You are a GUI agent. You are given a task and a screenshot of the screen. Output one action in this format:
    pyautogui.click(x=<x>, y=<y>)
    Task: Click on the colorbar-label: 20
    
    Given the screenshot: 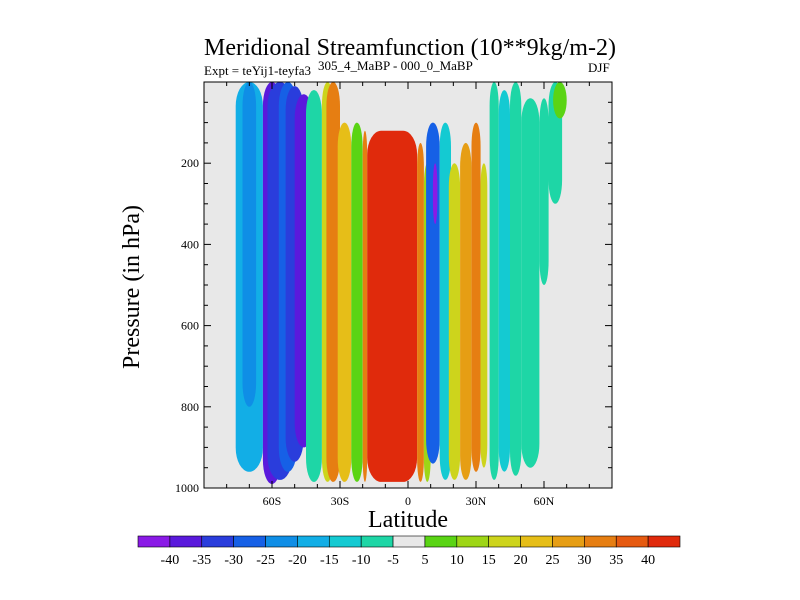 What is the action you would take?
    pyautogui.click(x=521, y=560)
    